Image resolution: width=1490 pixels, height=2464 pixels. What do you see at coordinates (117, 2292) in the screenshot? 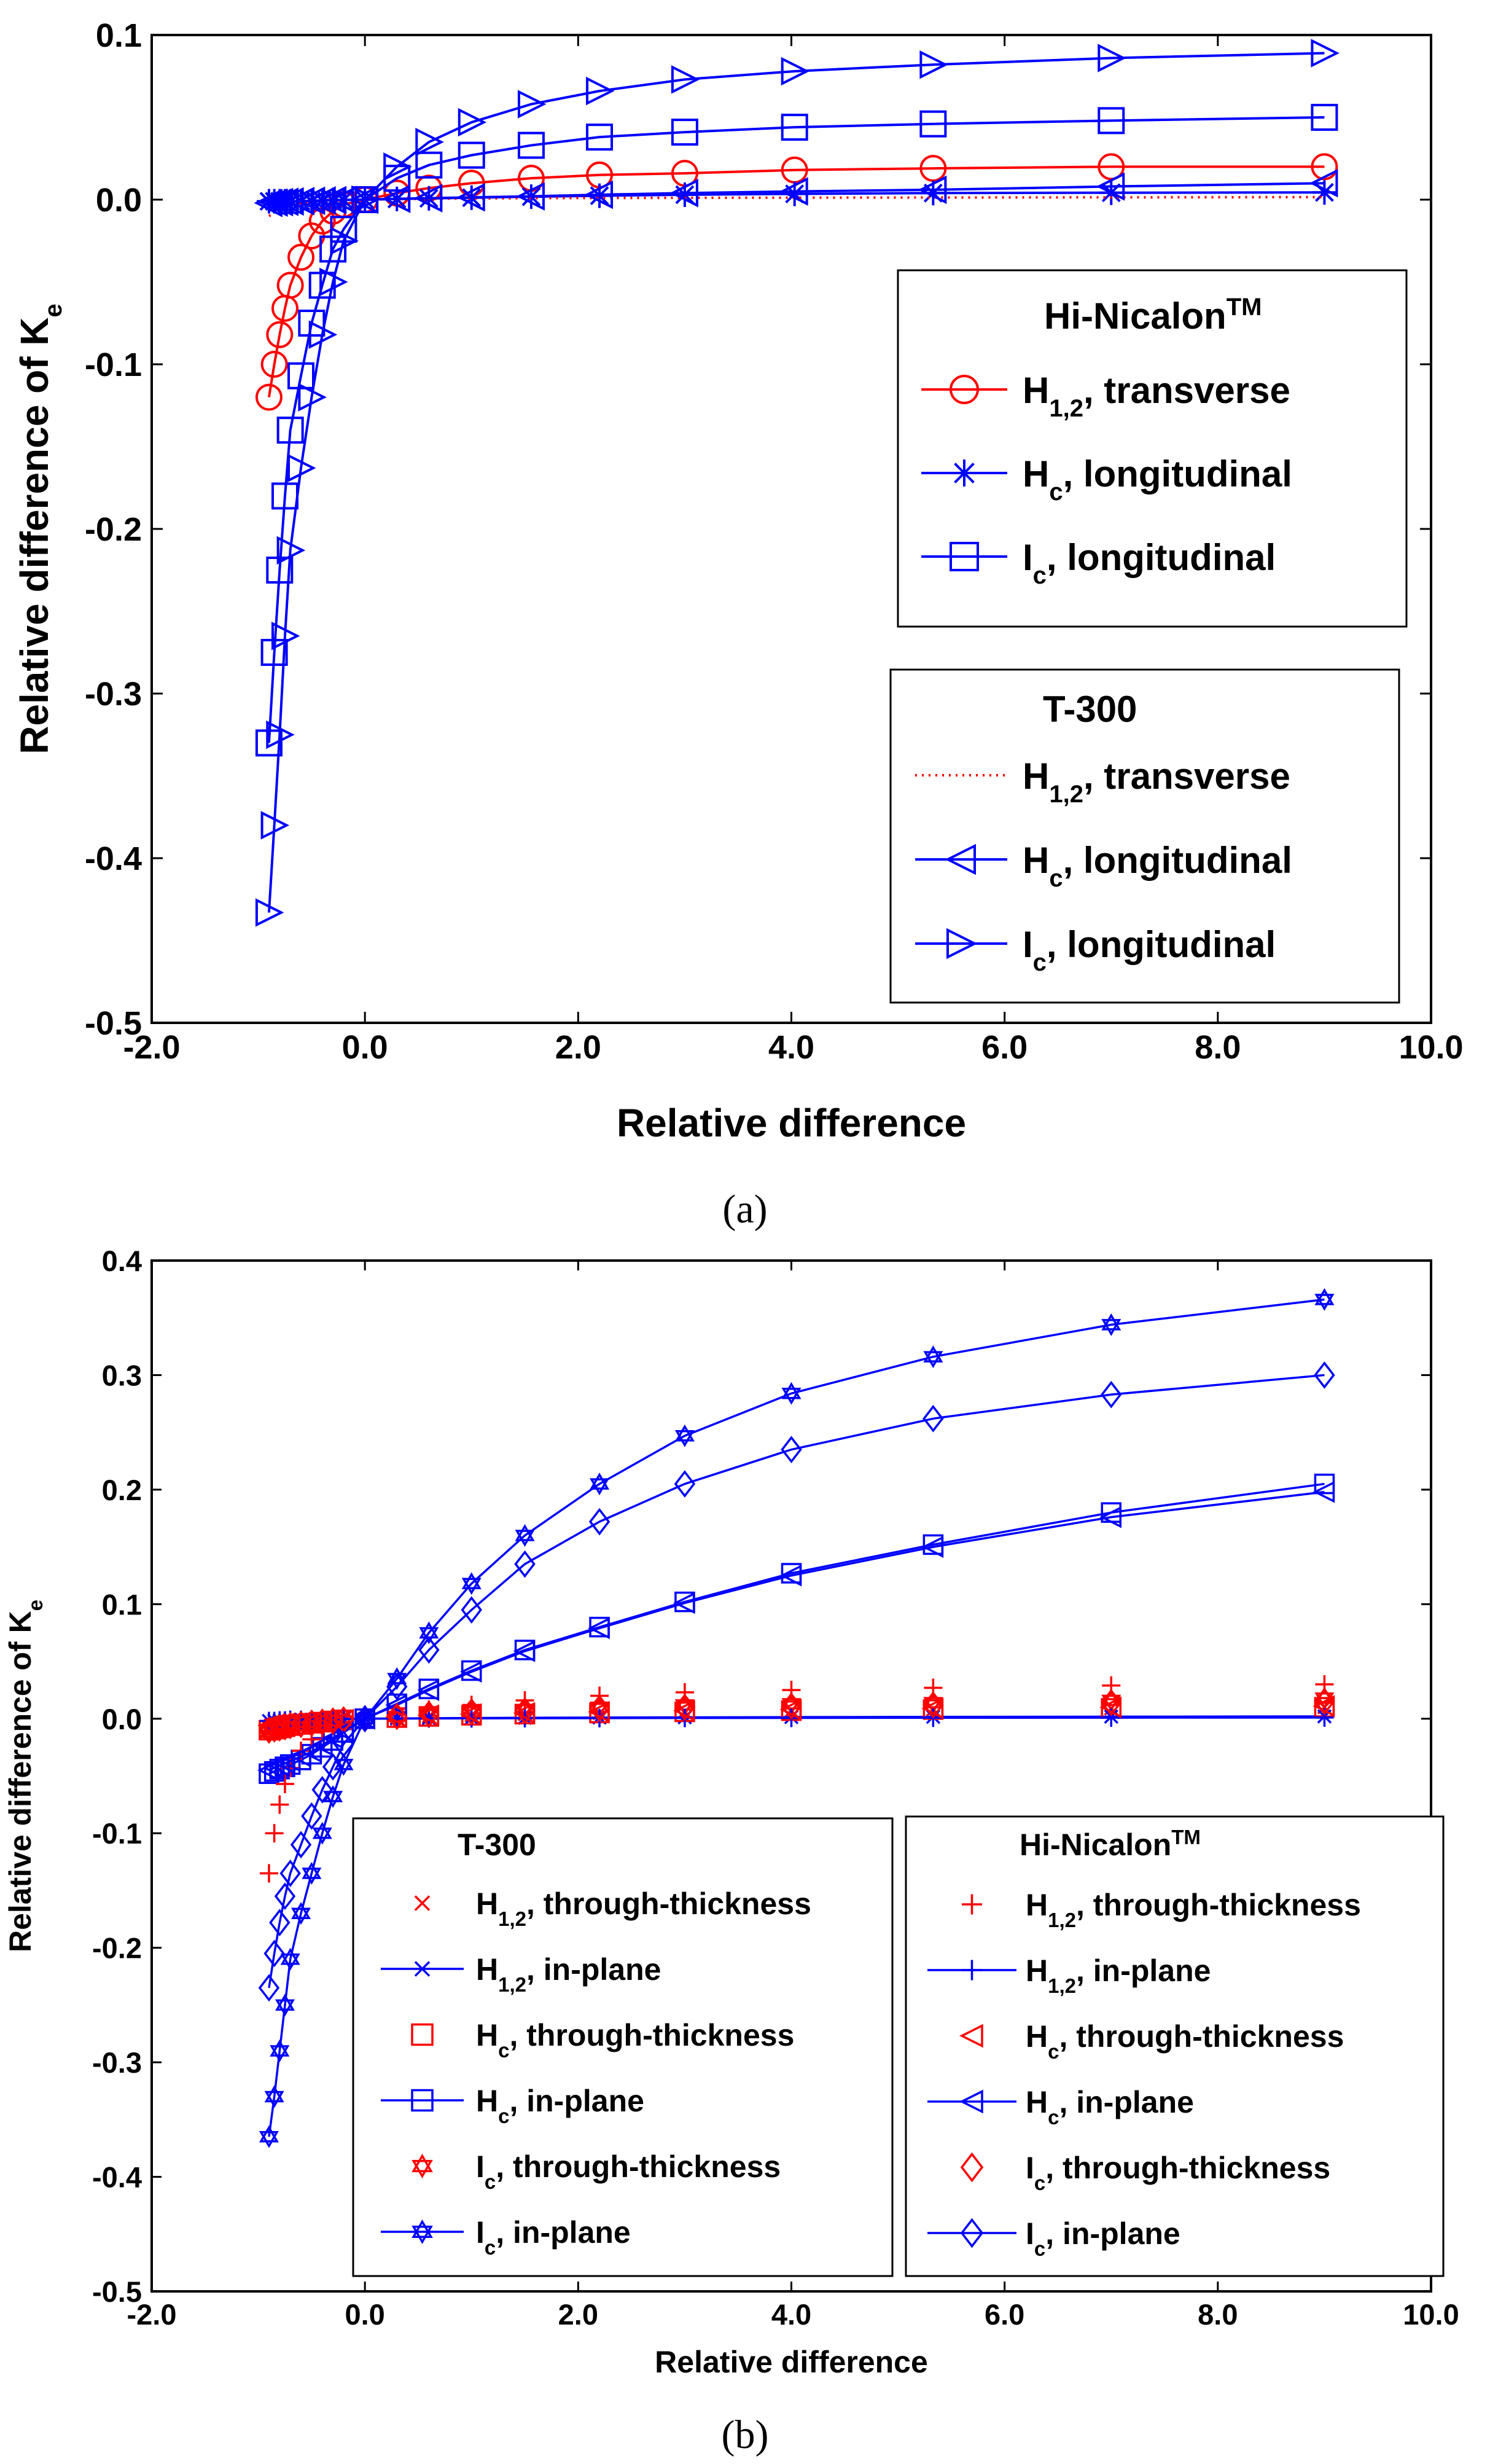
I see `y-tick-label: -0.5` at bounding box center [117, 2292].